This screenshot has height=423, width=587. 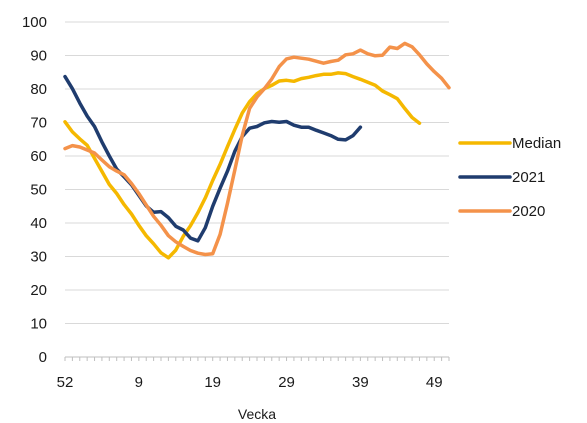 I want to click on legend-label: Median, so click(x=536, y=143).